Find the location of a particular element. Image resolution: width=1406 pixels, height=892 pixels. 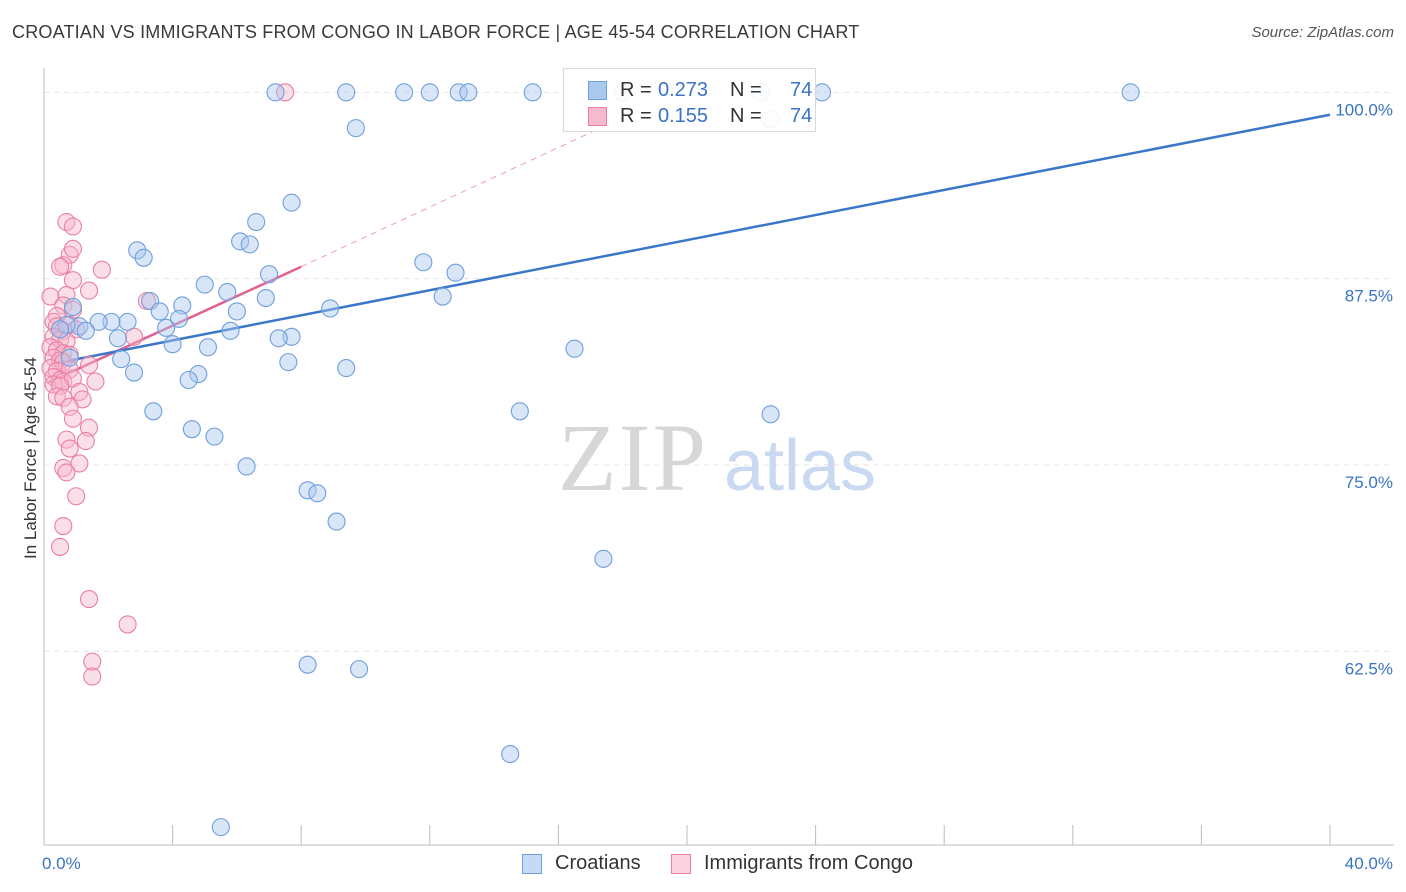

watermark-zip: ZIP is located at coordinates (633, 457).